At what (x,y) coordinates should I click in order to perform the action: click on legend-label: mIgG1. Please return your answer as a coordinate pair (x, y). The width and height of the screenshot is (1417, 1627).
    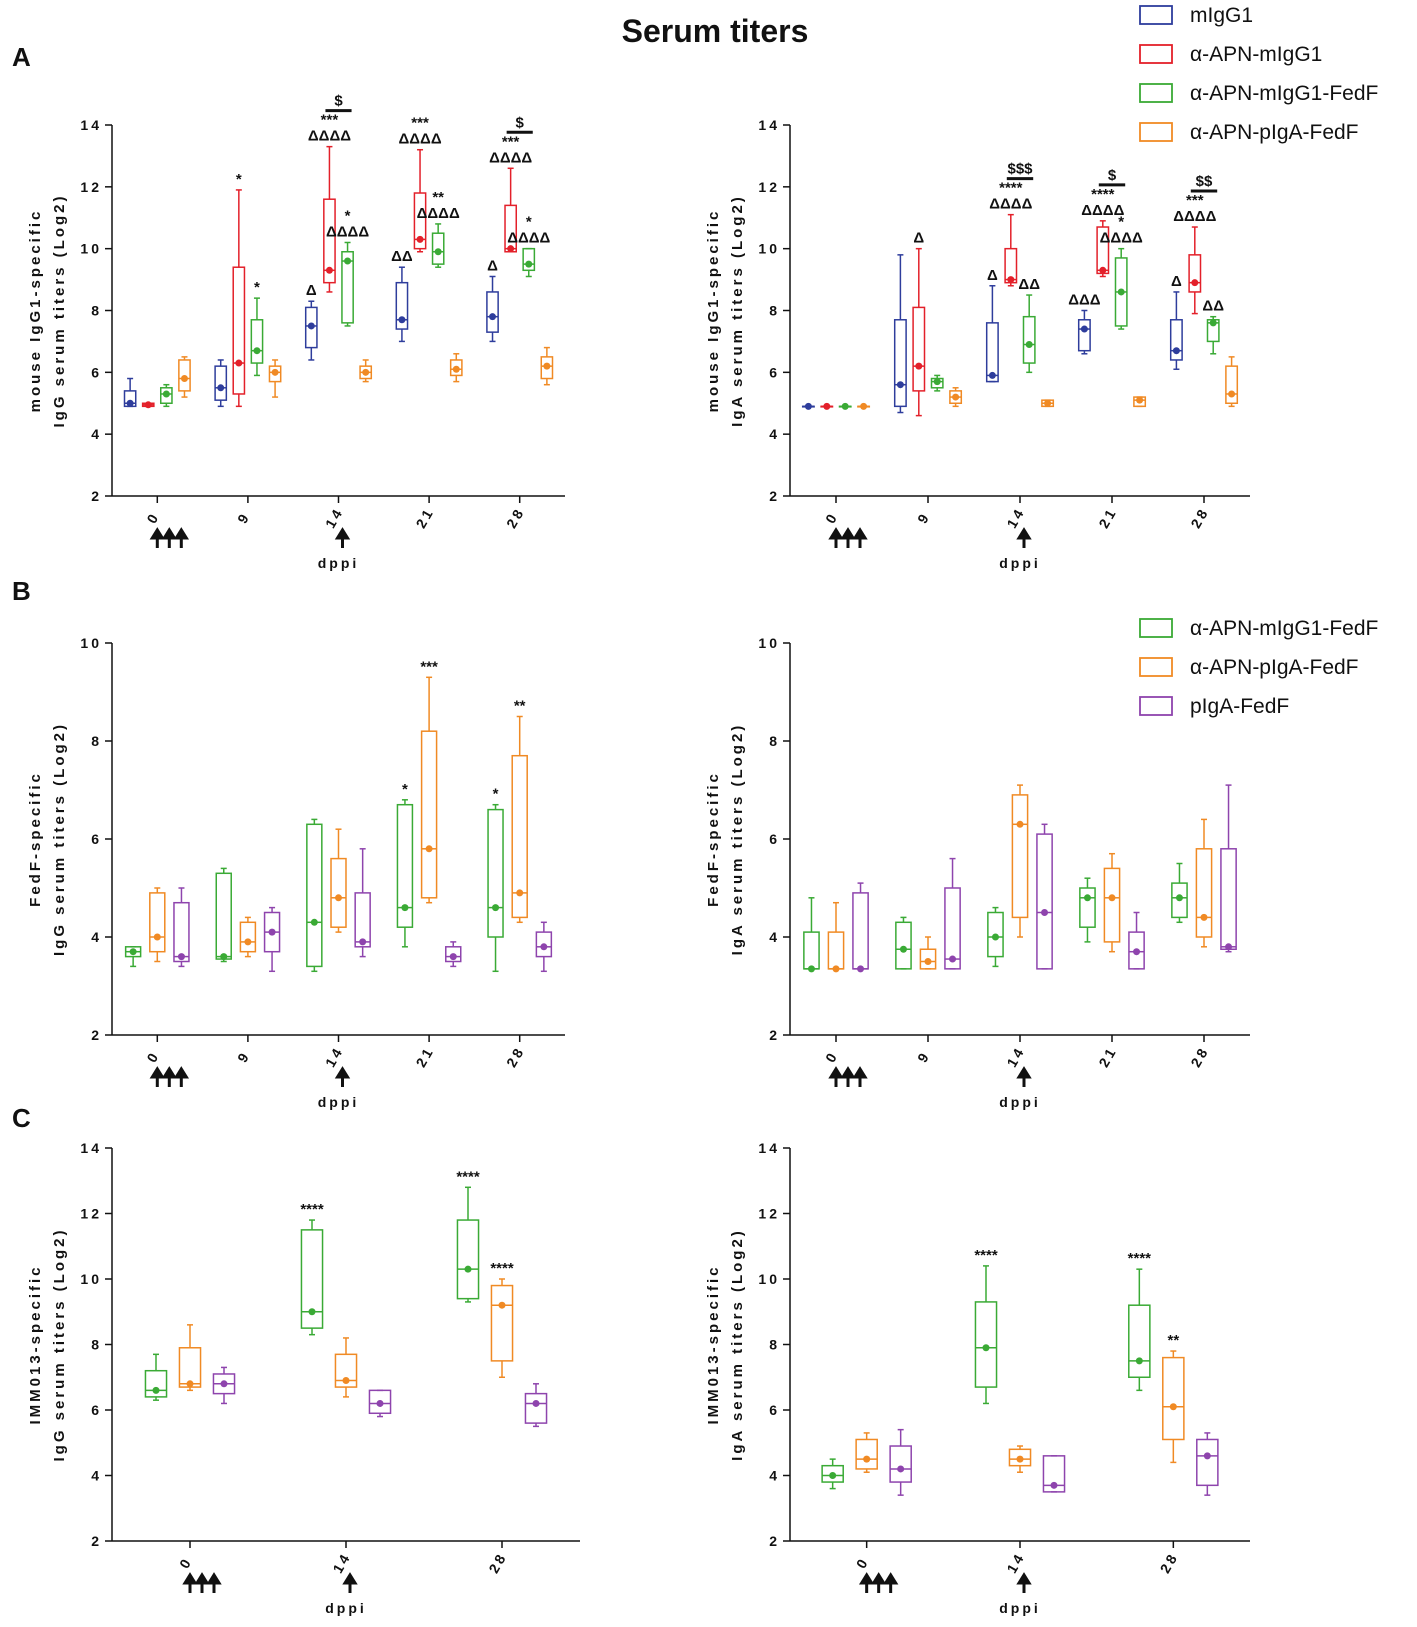
    Looking at the image, I should click on (1221, 15).